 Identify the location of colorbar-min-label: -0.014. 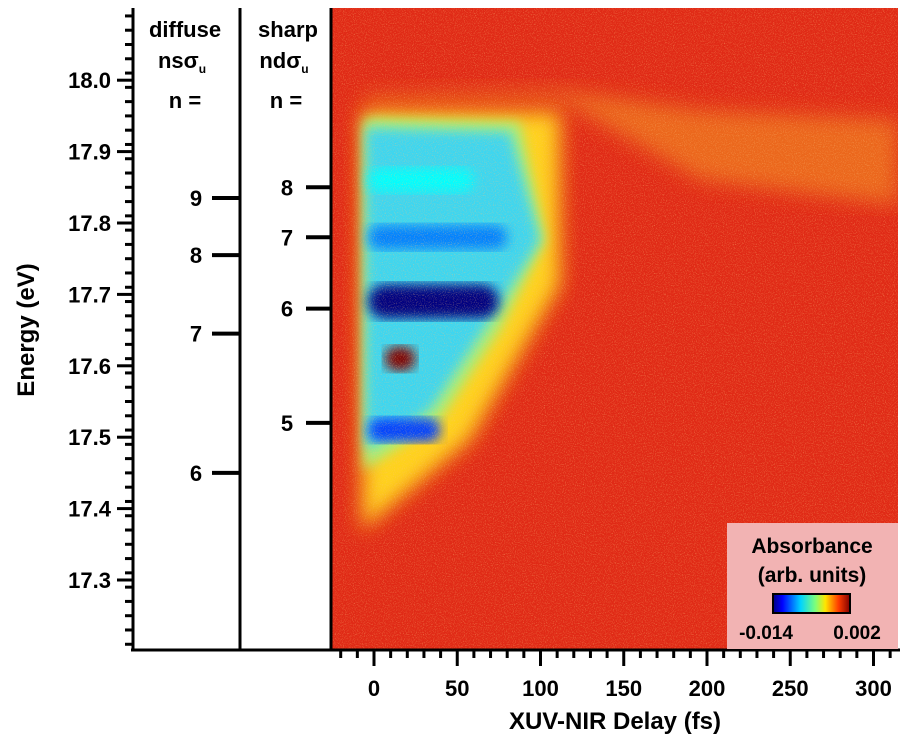
(766, 633).